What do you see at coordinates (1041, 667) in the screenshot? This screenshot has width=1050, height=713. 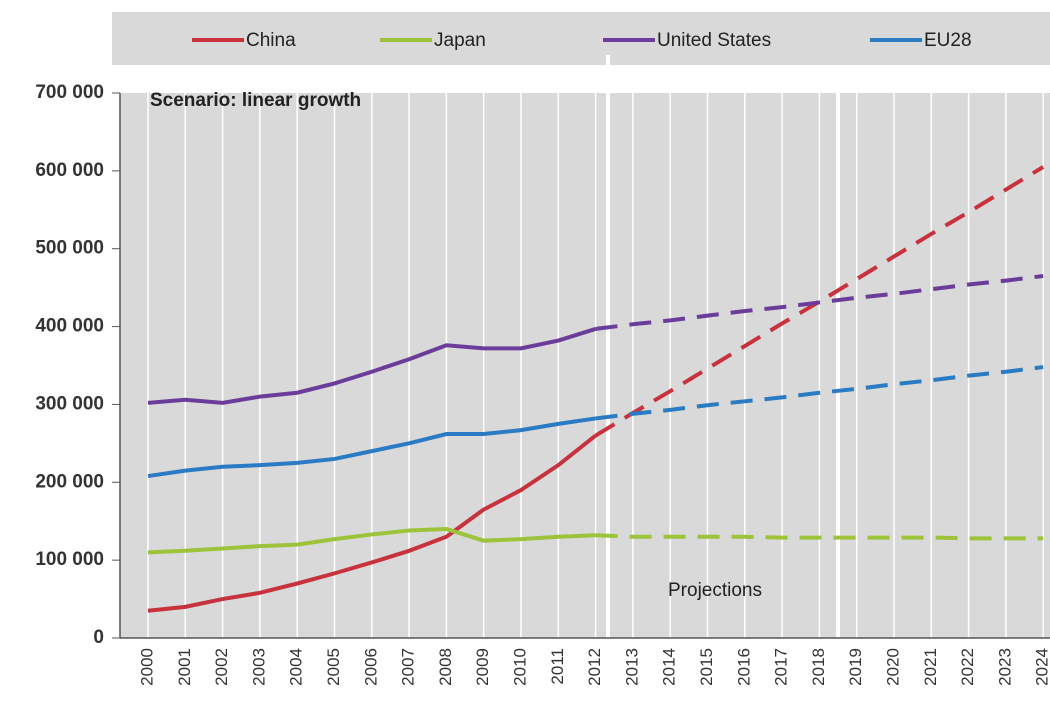 I see `x-tick-label: 2024` at bounding box center [1041, 667].